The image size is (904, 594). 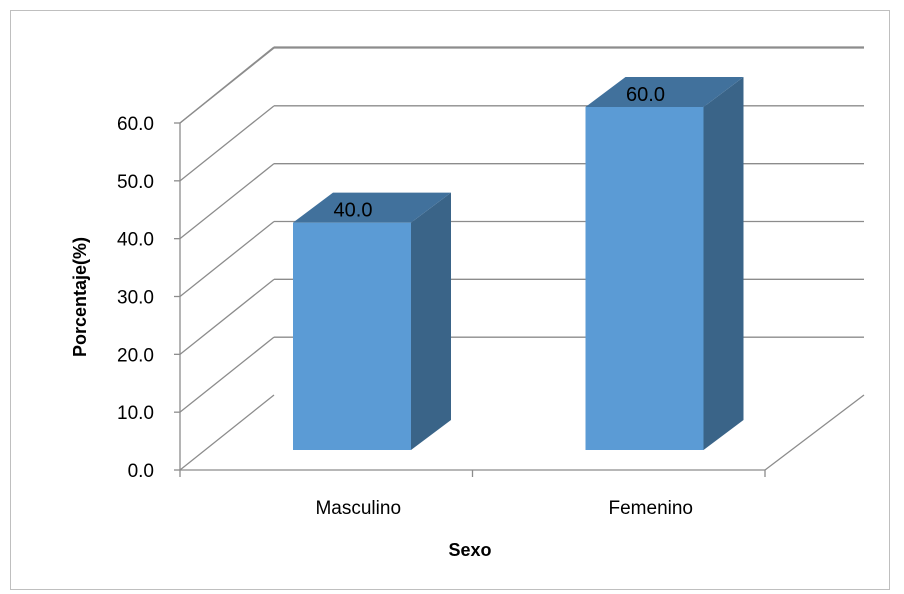 What do you see at coordinates (135, 240) in the screenshot?
I see `y-tick-label: 40.0` at bounding box center [135, 240].